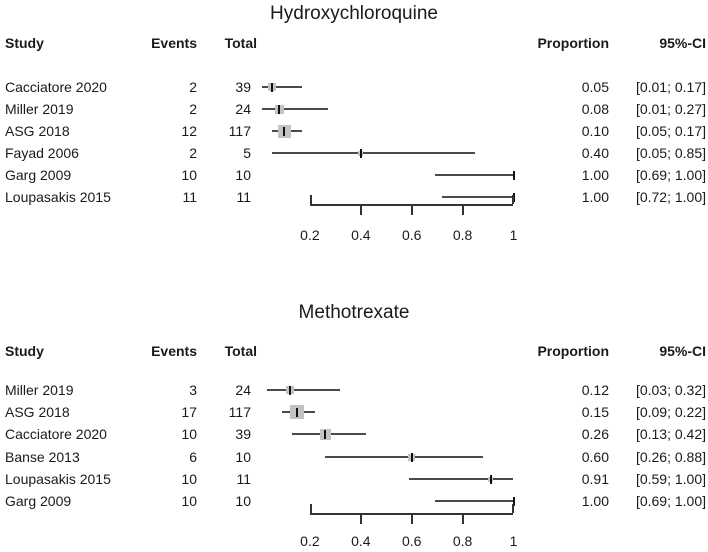 Image resolution: width=708 pixels, height=552 pixels. What do you see at coordinates (247, 153) in the screenshot?
I see `study-total: 5` at bounding box center [247, 153].